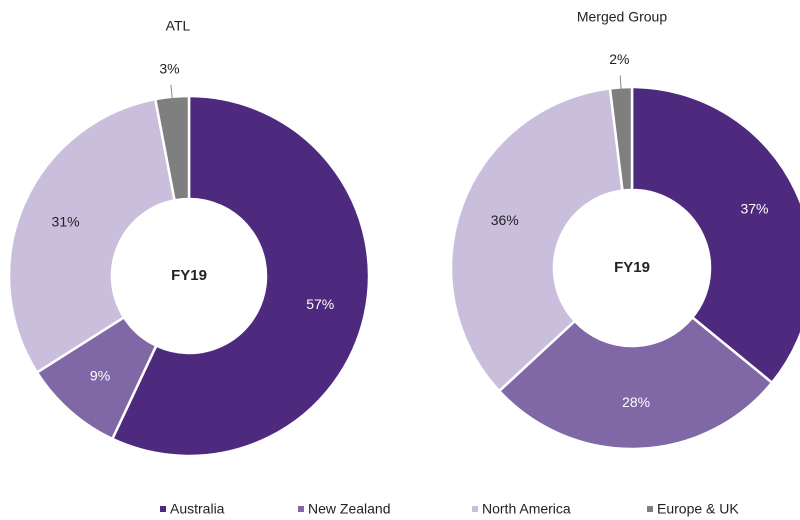 This screenshot has height=520, width=800. What do you see at coordinates (619, 59) in the screenshot?
I see `data-label: 2%` at bounding box center [619, 59].